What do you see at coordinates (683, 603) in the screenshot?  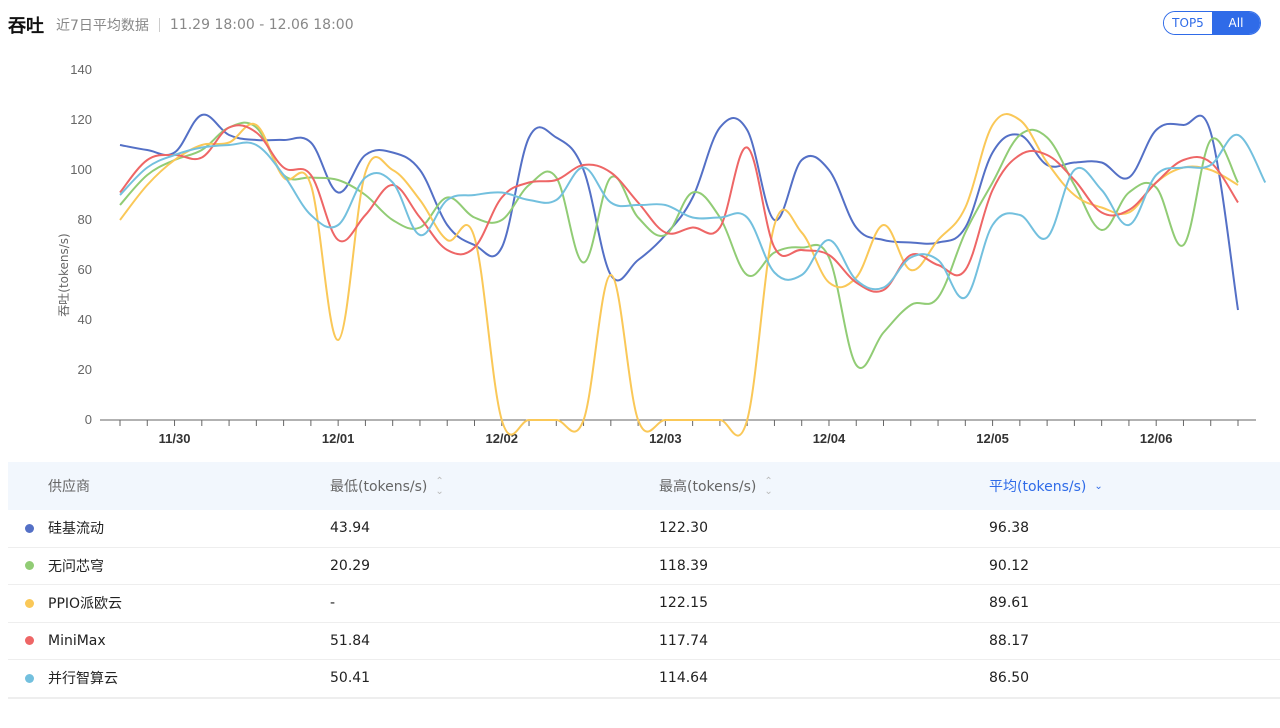 I see `max-value: 122.15` at bounding box center [683, 603].